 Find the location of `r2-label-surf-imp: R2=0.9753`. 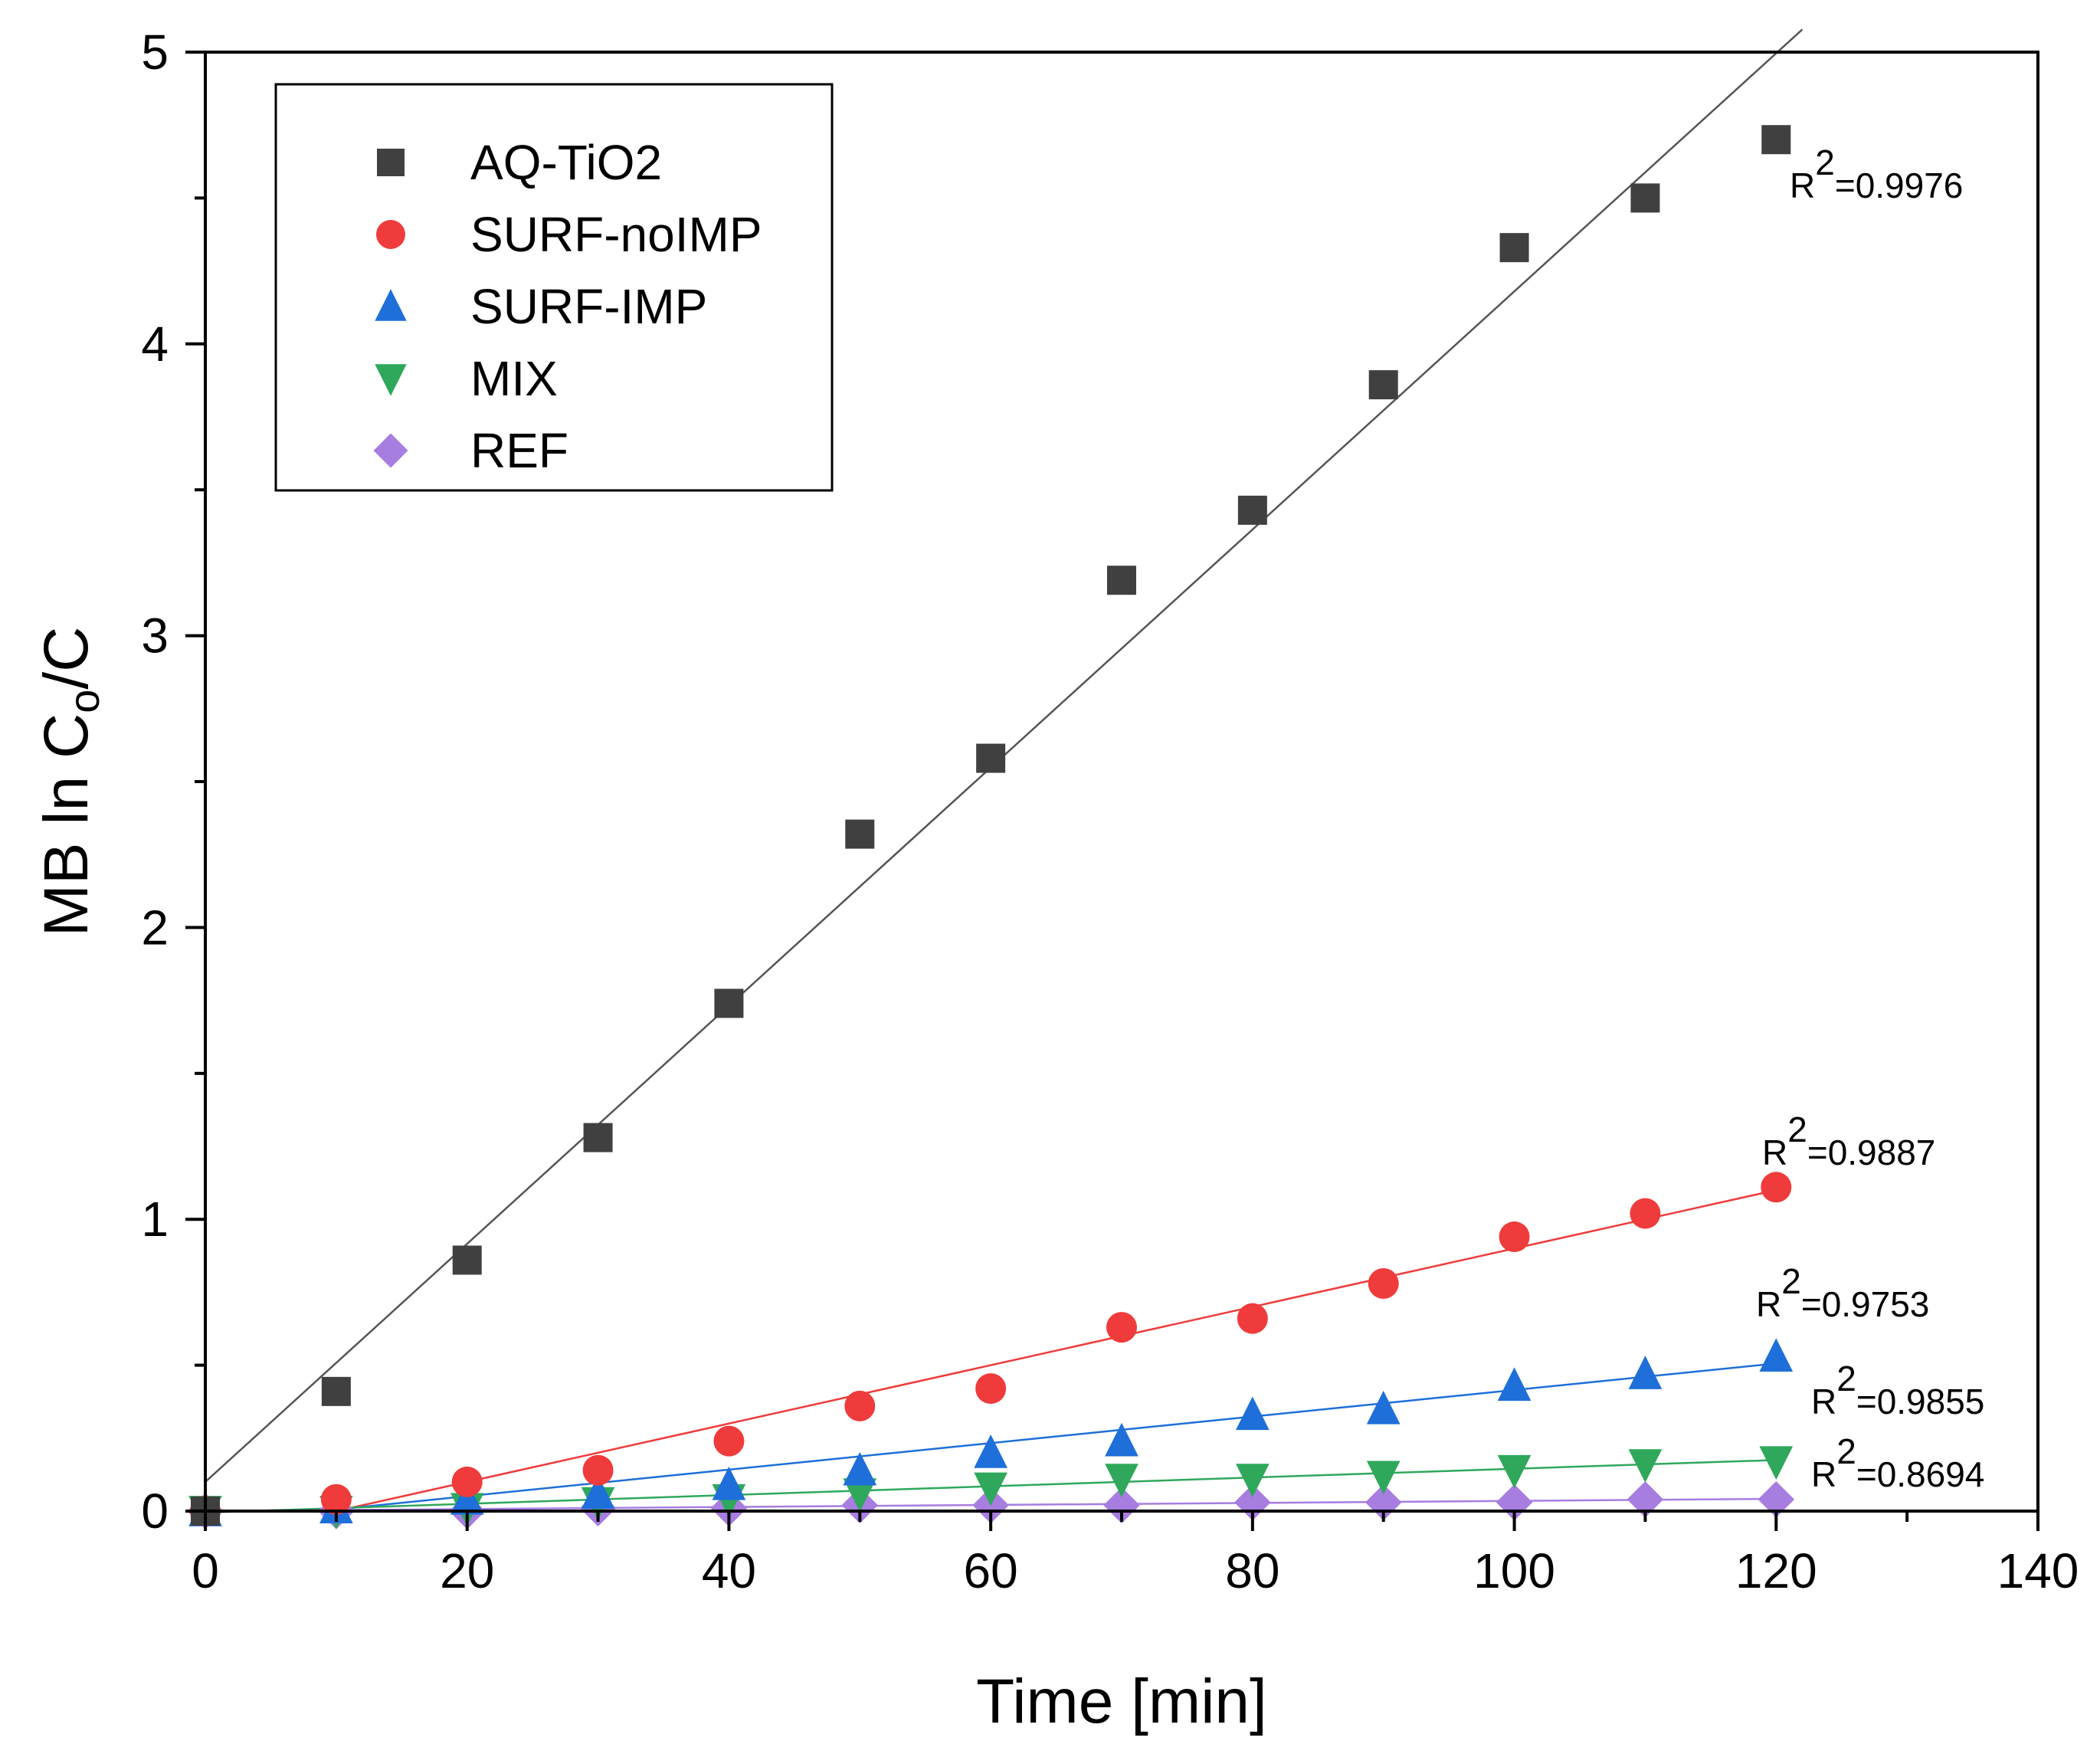

r2-label-surf-imp: R2=0.9753 is located at coordinates (1843, 1292).